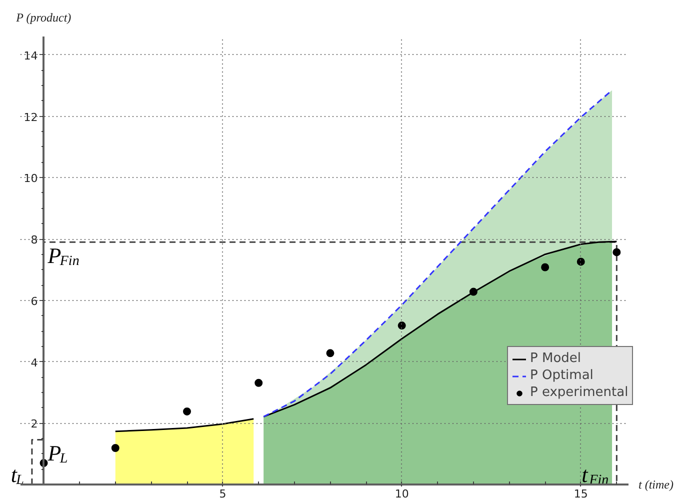 The width and height of the screenshot is (681, 502). I want to click on y-tick-label: 12, so click(31, 117).